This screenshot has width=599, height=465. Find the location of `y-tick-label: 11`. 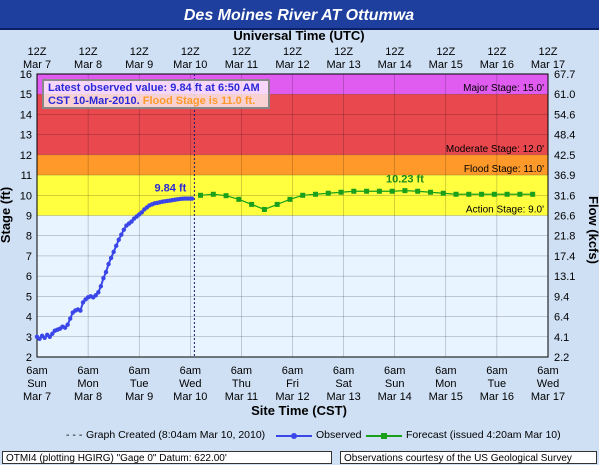

y-tick-label: 11 is located at coordinates (26, 176).